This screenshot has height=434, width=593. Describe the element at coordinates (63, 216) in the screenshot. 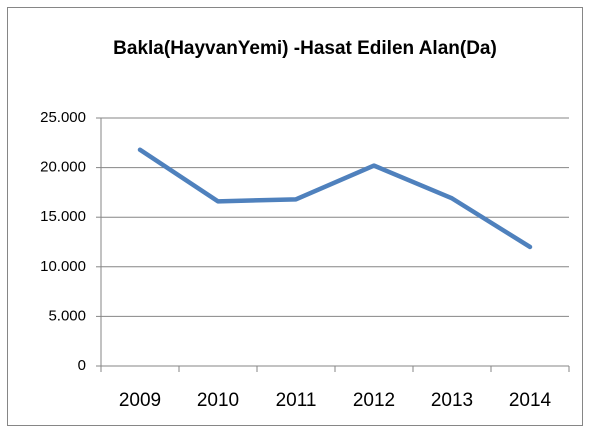

I see `y-tick-label: 15.000` at that location.